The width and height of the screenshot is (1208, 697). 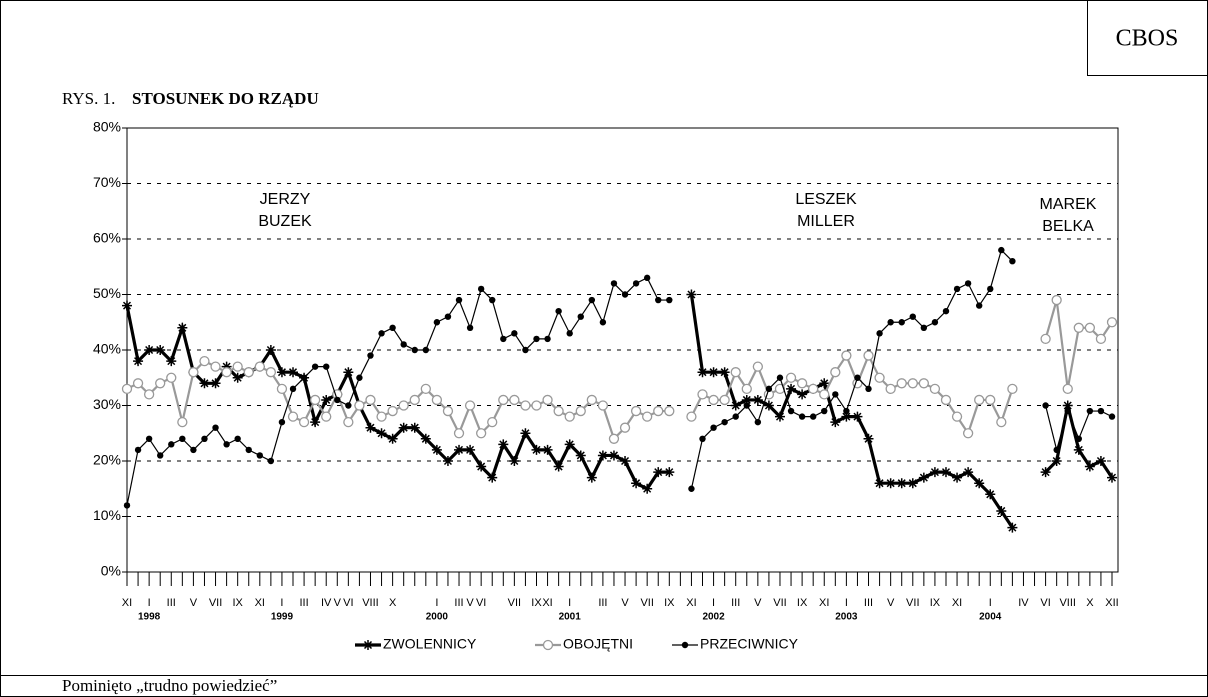 I want to click on source: CBOS, so click(x=1147, y=39).